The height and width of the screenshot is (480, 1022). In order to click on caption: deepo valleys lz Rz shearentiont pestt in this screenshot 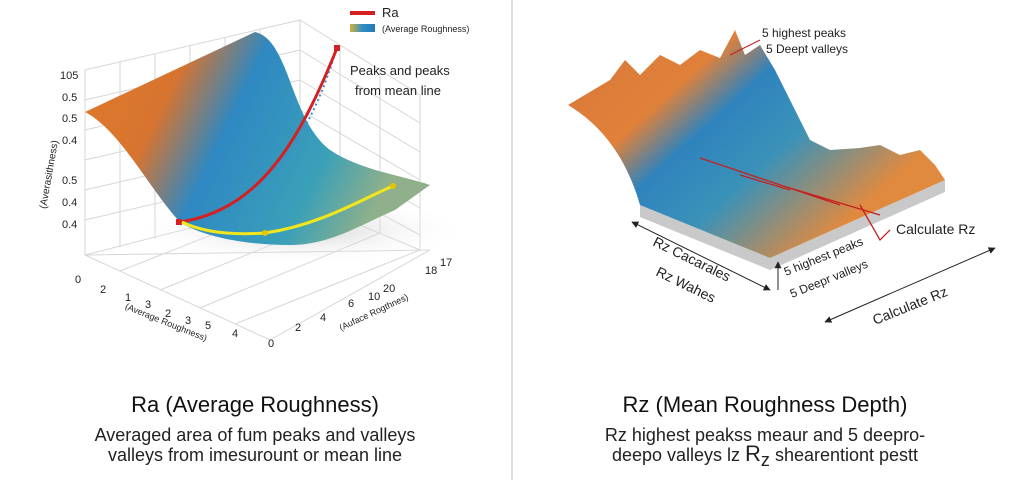, I will do `click(765, 455)`.